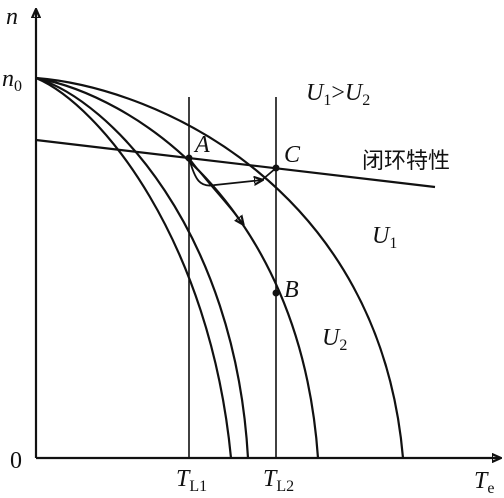 The image size is (504, 498). I want to click on point-b-label: B, so click(291, 290).